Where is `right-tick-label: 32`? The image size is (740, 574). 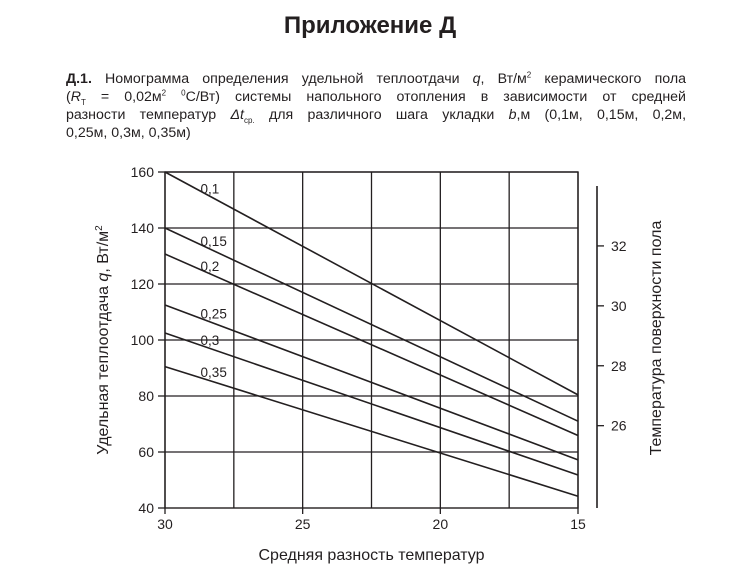
right-tick-label: 32 is located at coordinates (619, 246).